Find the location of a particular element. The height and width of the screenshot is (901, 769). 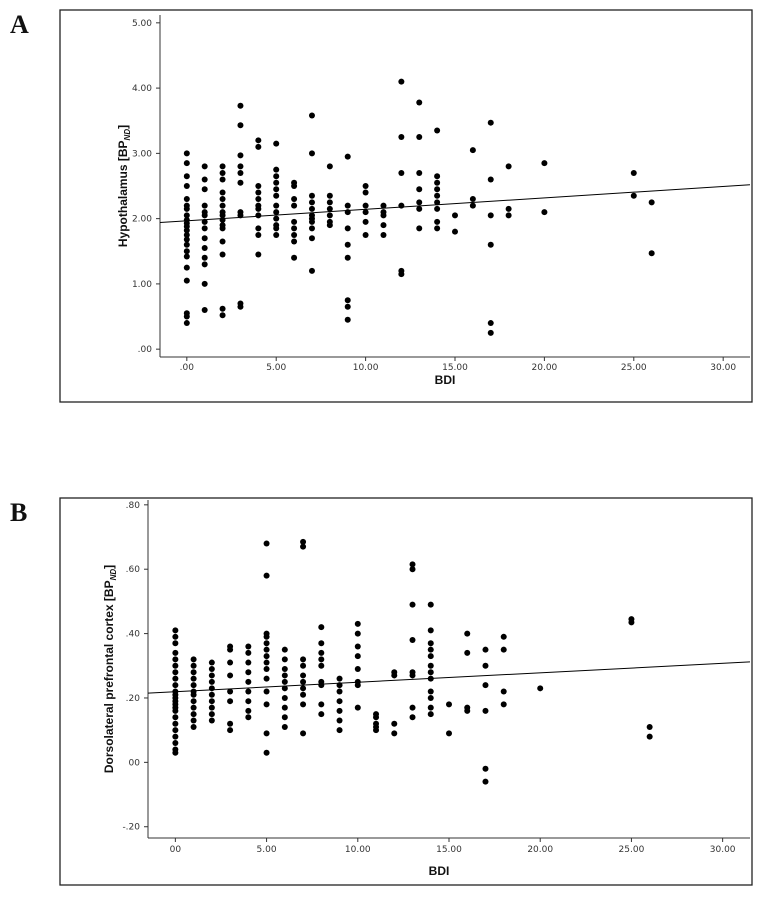

x-tick-label: 5.00 is located at coordinates (276, 368).